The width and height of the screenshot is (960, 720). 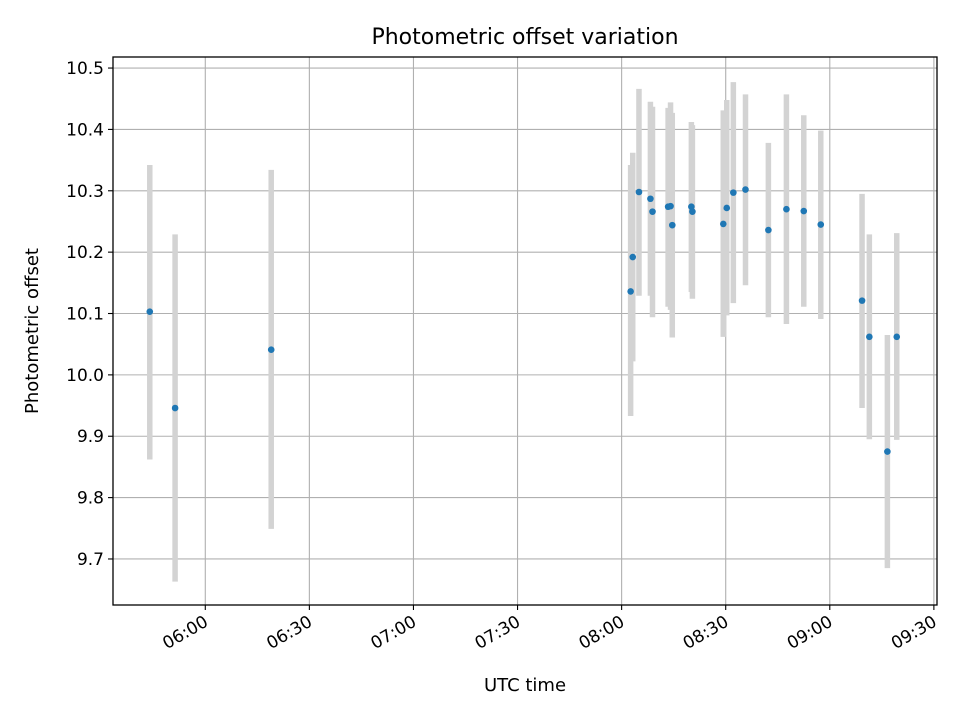 I want to click on x-axis-label: UTC time, so click(x=525, y=685).